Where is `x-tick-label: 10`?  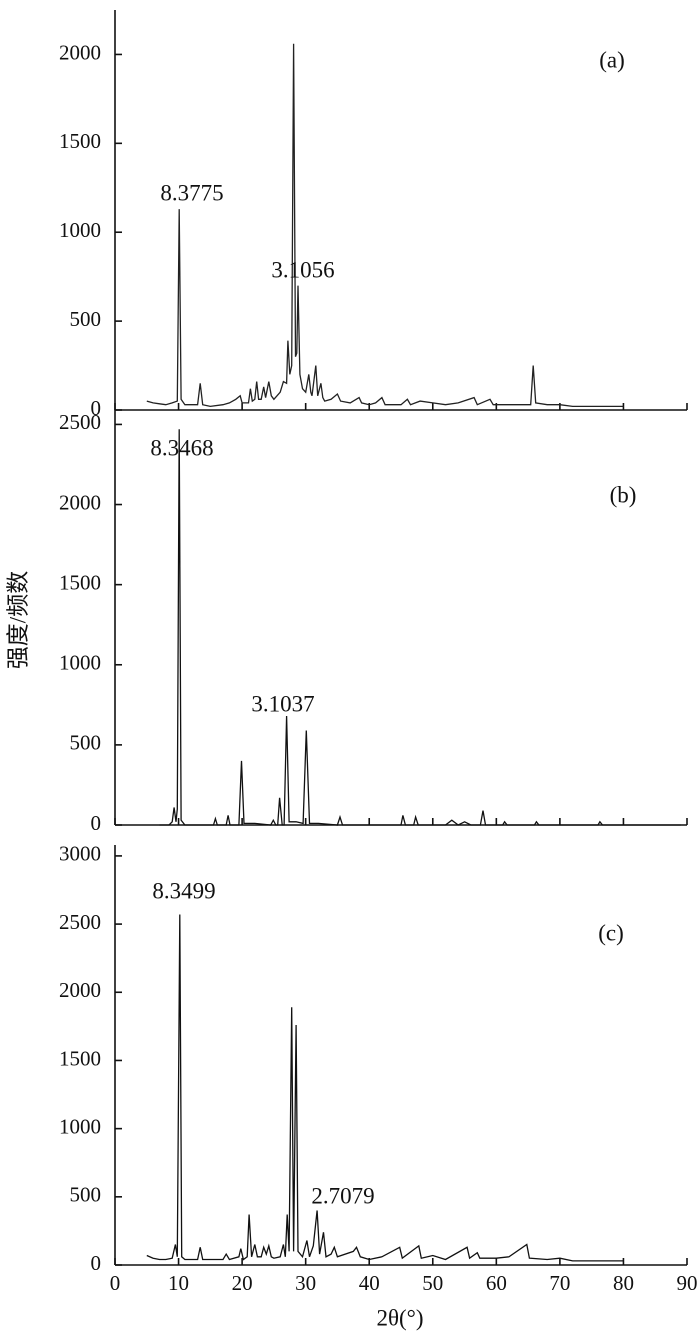
x-tick-label: 10 is located at coordinates (178, 1283).